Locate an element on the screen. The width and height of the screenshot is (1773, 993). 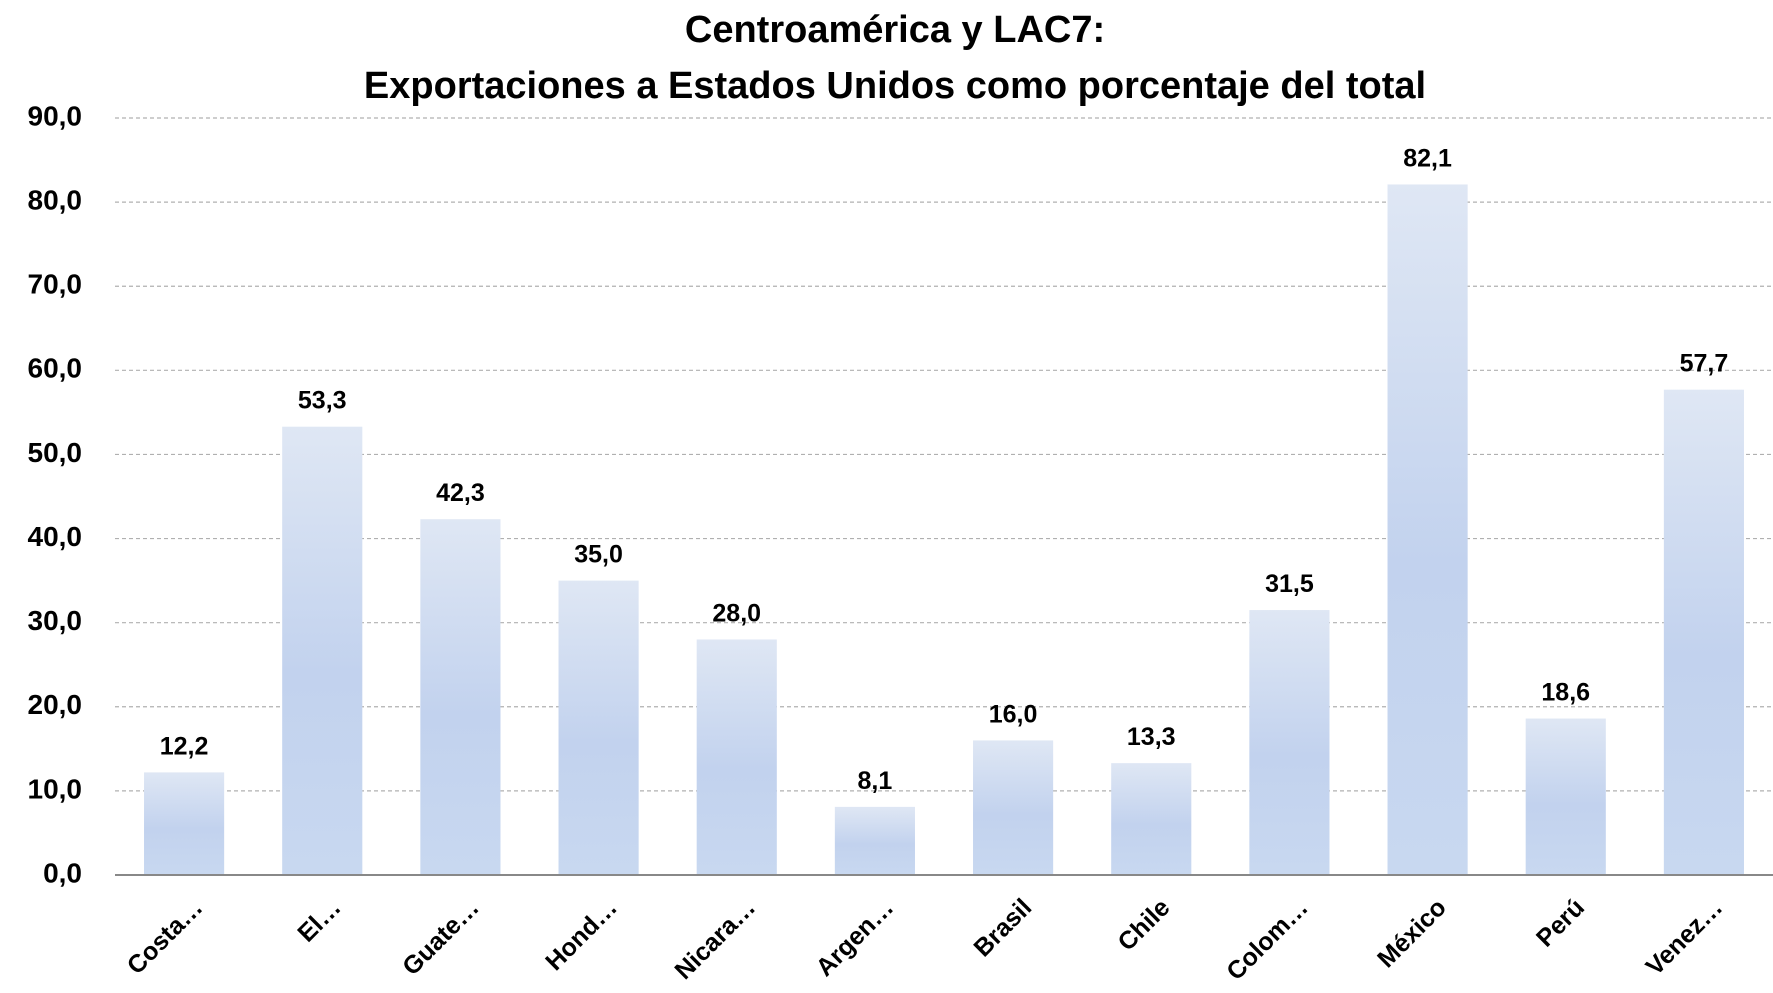
x-tick-label: Chile is located at coordinates (1143, 924).